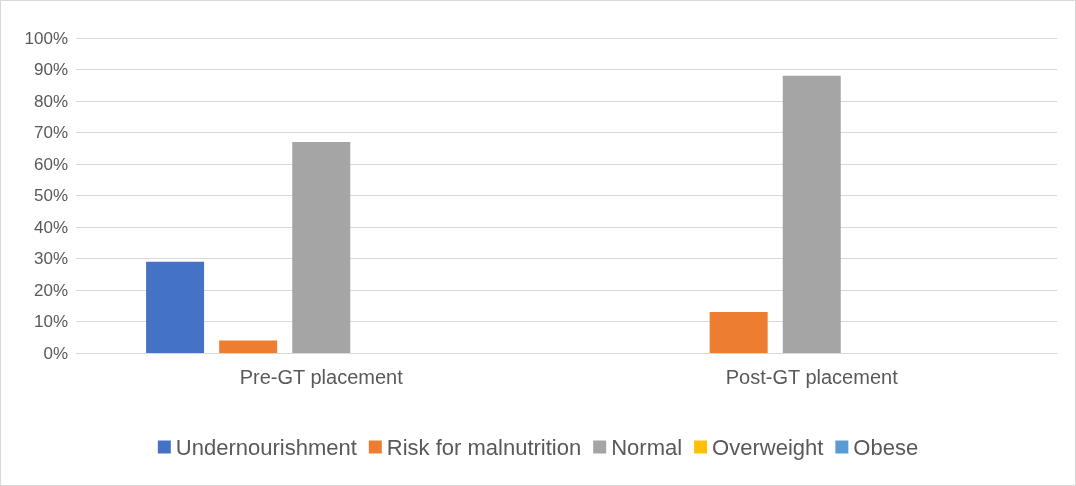  I want to click on y-tick-label: 0%, so click(55, 353).